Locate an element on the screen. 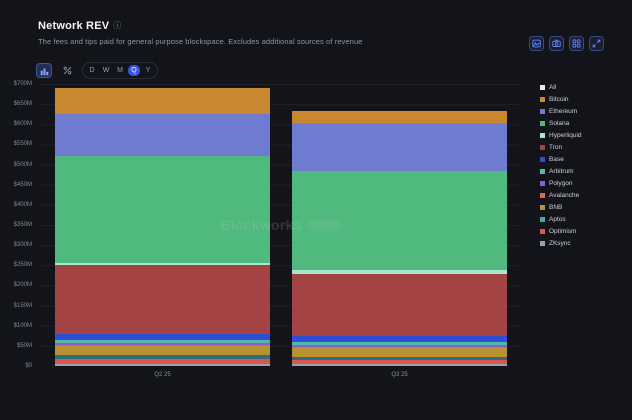 The height and width of the screenshot is (420, 632). camera-button is located at coordinates (556, 43).